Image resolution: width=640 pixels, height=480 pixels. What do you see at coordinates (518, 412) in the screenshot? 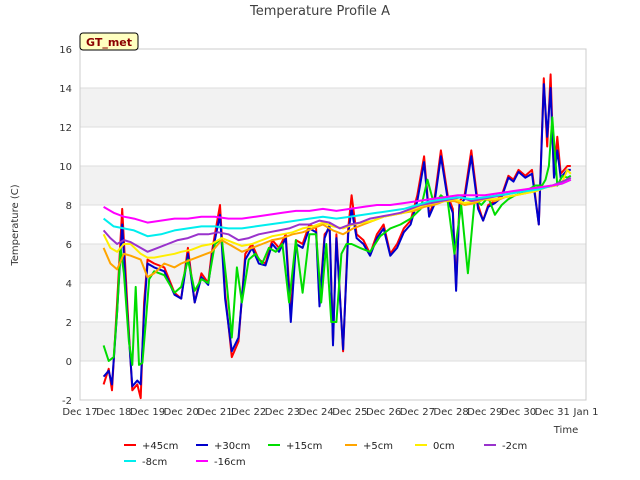
I see `x-tick-label: Dec 30` at bounding box center [518, 412].